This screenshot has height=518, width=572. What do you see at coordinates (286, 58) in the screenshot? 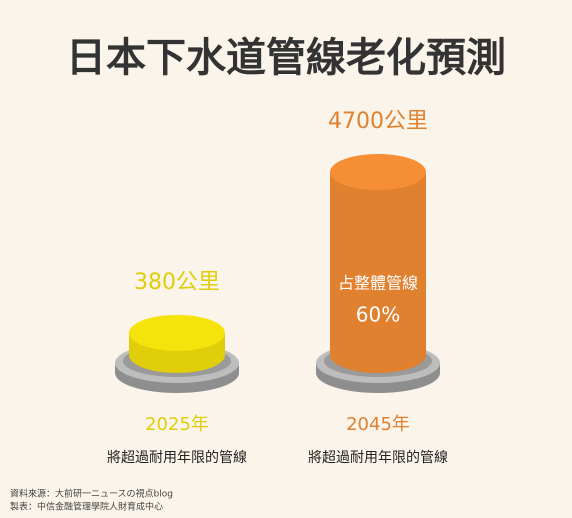
I see `chart-title: 日本下水道管線老化預測` at bounding box center [286, 58].